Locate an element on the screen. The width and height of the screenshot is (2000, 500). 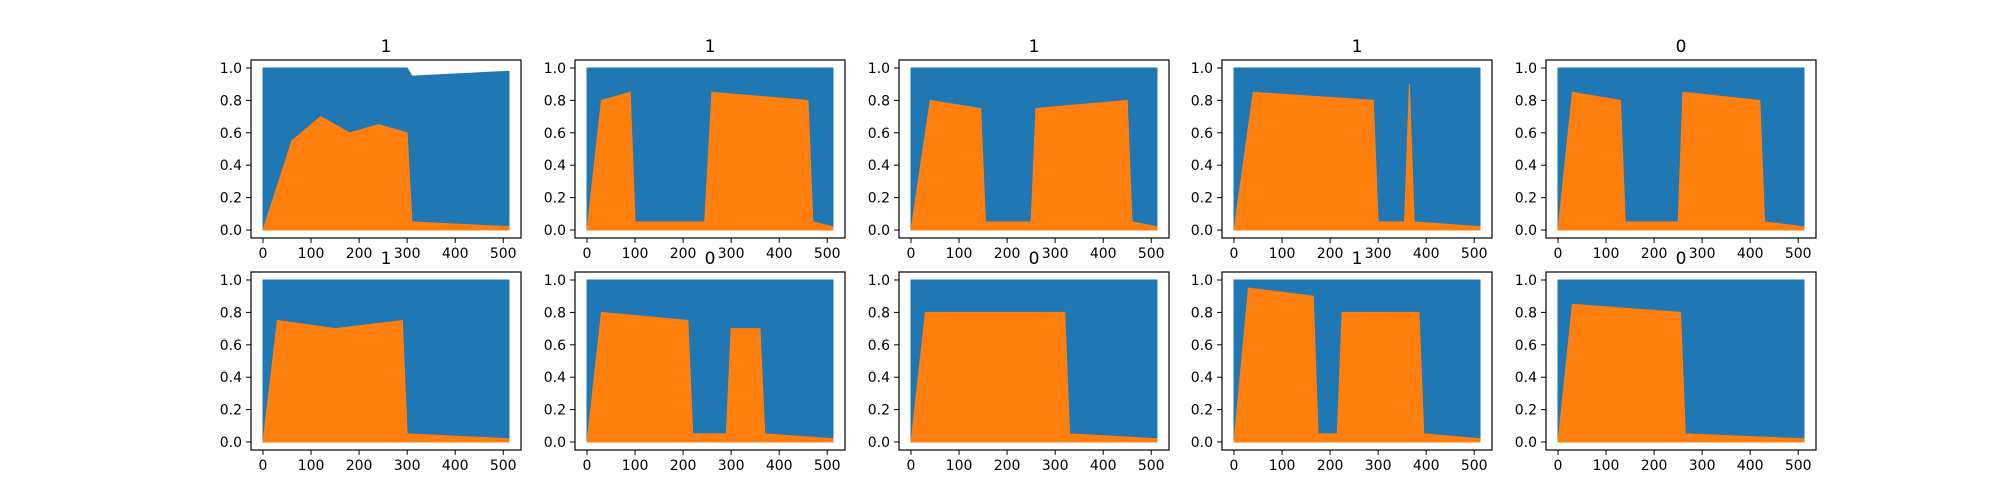
subplot-7: 0 100 200 300 400 500 0.0 0.2 0.4 0.6 0.8 1.0 0 is located at coordinates (695, 361).